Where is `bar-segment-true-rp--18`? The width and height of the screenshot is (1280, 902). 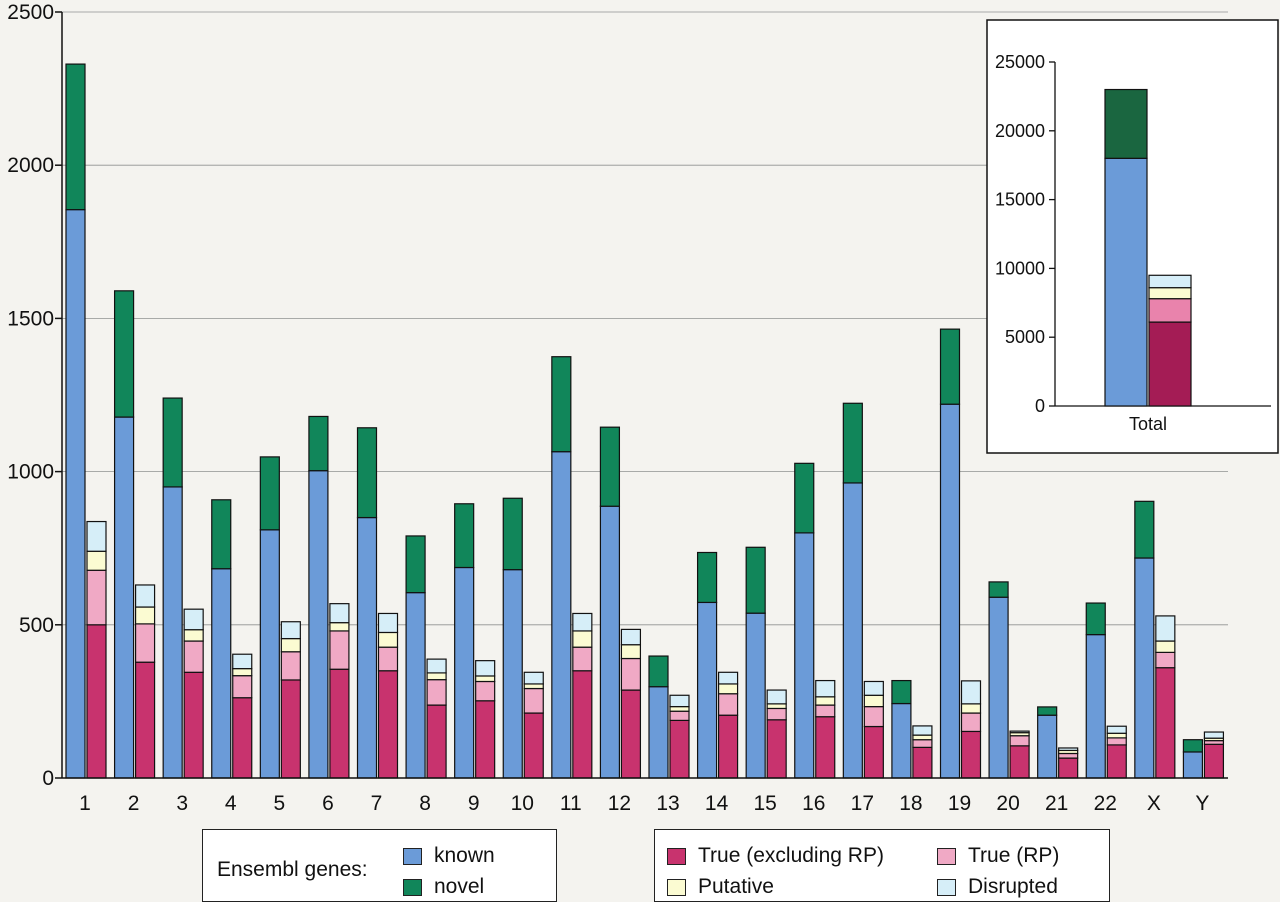 bar-segment-true-rp--18 is located at coordinates (922, 743).